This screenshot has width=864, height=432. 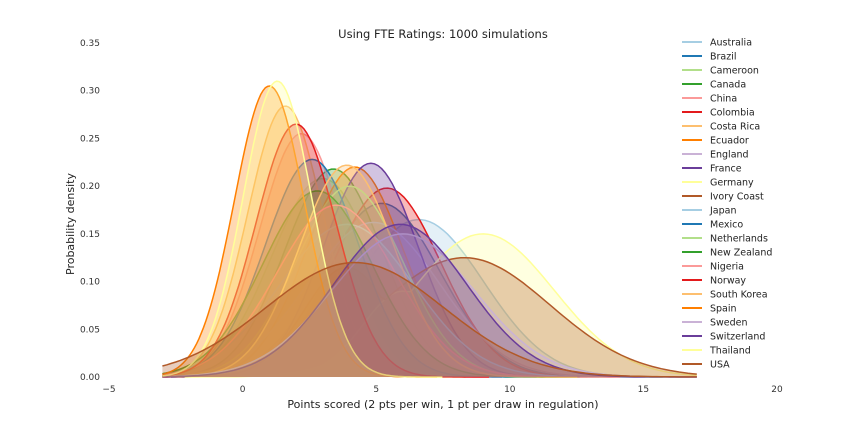 I want to click on legend-item-japan: Japan, so click(x=709, y=211).